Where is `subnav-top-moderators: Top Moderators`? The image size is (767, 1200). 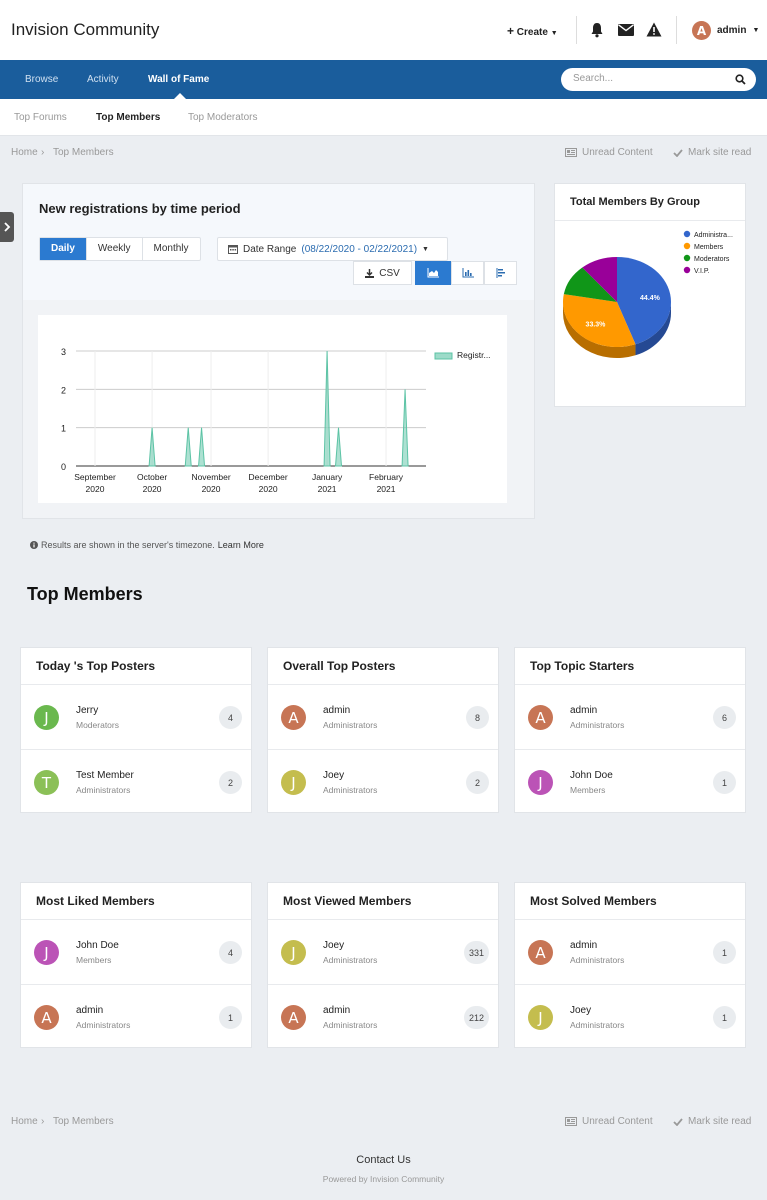 subnav-top-moderators: Top Moderators is located at coordinates (223, 117).